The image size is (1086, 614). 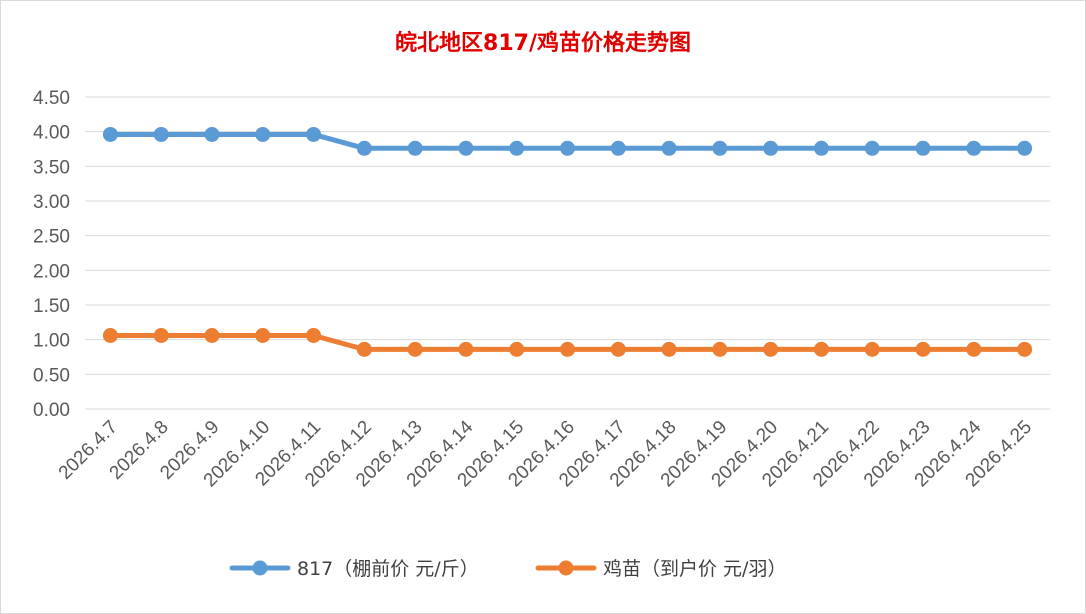 What do you see at coordinates (507, 569) in the screenshot?
I see `legend: 817（棚前价 元/斤） 鸡苗（到户价 元/羽）` at bounding box center [507, 569].